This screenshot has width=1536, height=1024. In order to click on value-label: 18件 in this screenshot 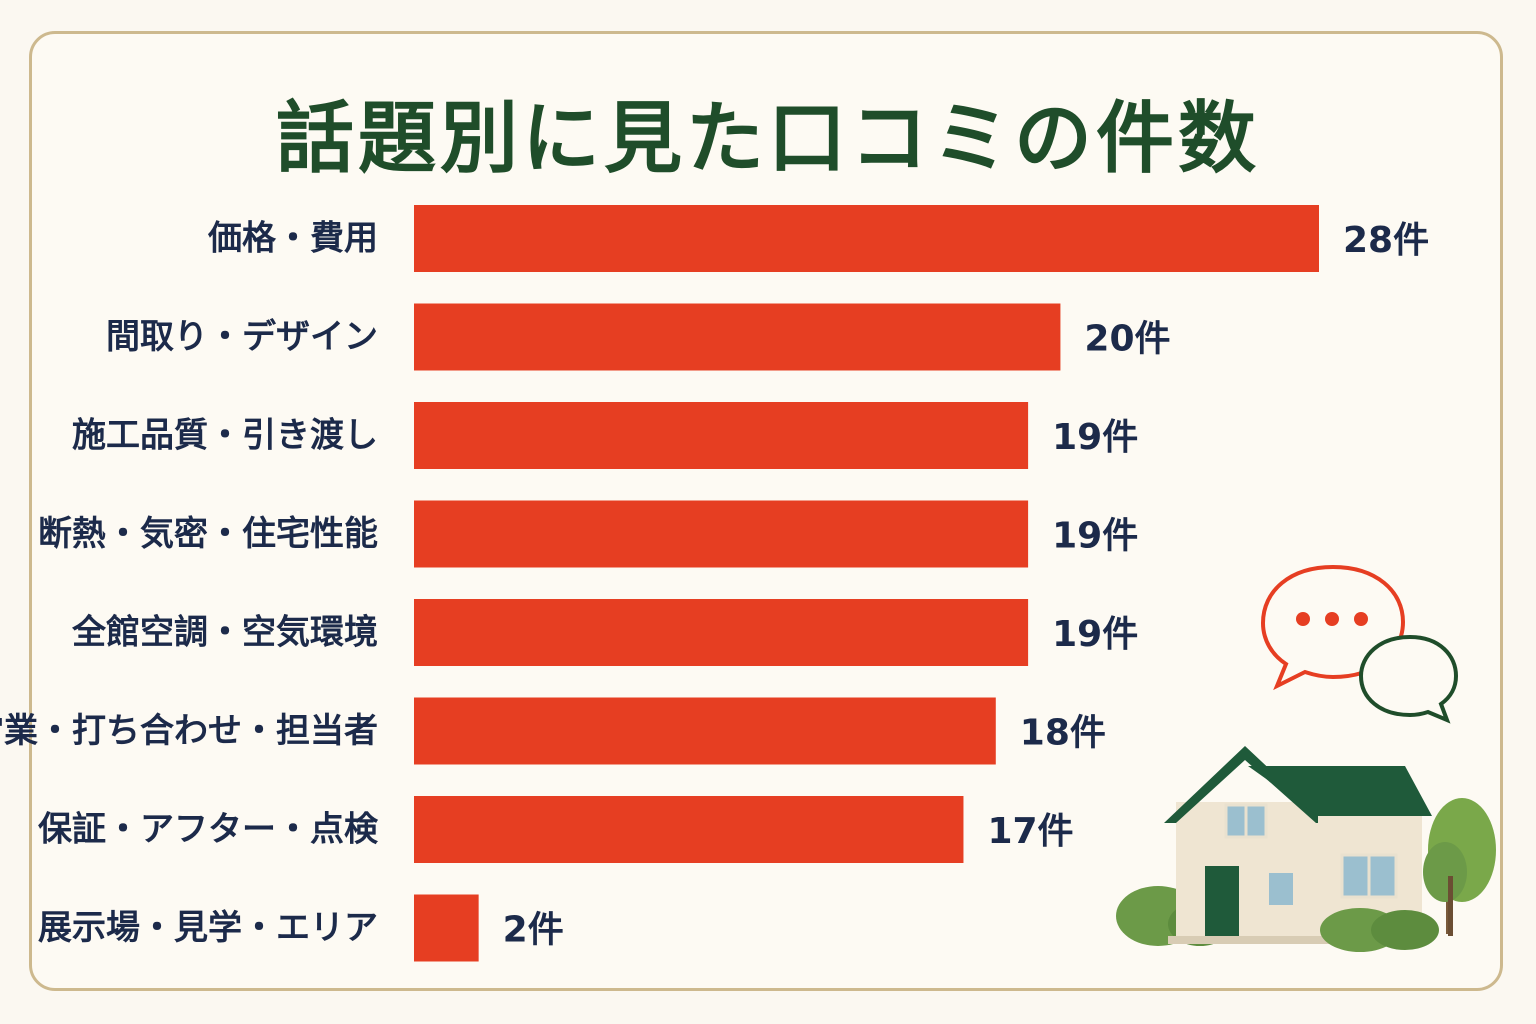, I will do `click(1063, 733)`.